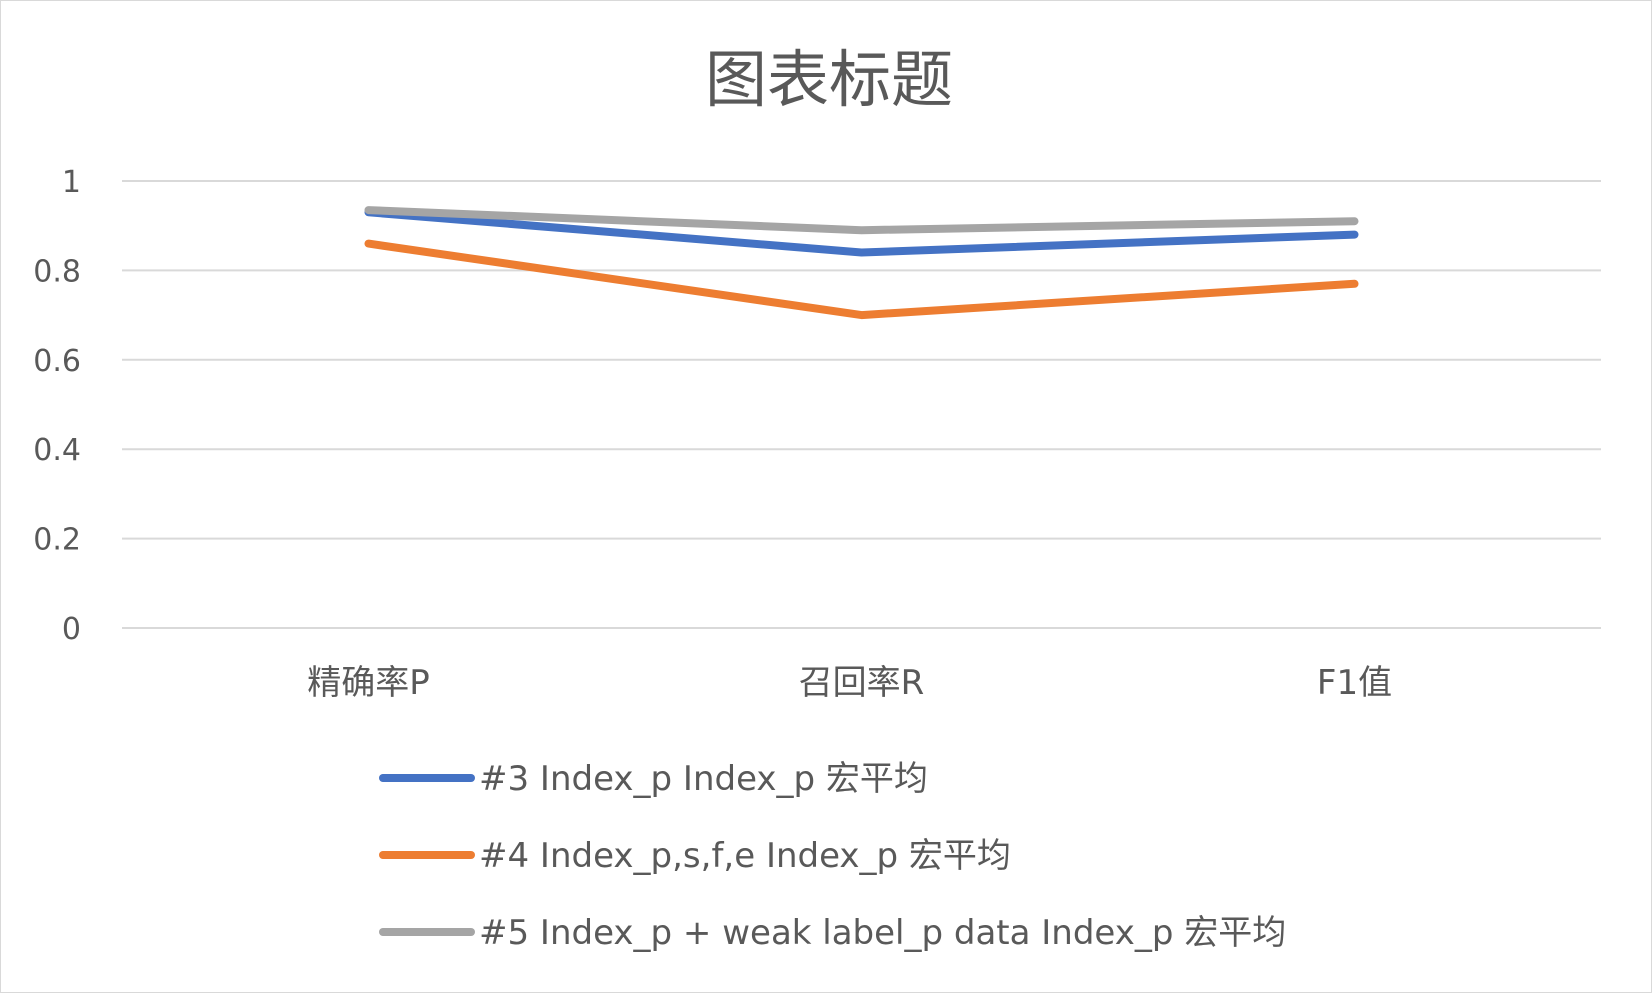 The image size is (1652, 993). I want to click on legend-label-2: #4 Index_p,s,f,e Index_p 宏平均, so click(745, 856).